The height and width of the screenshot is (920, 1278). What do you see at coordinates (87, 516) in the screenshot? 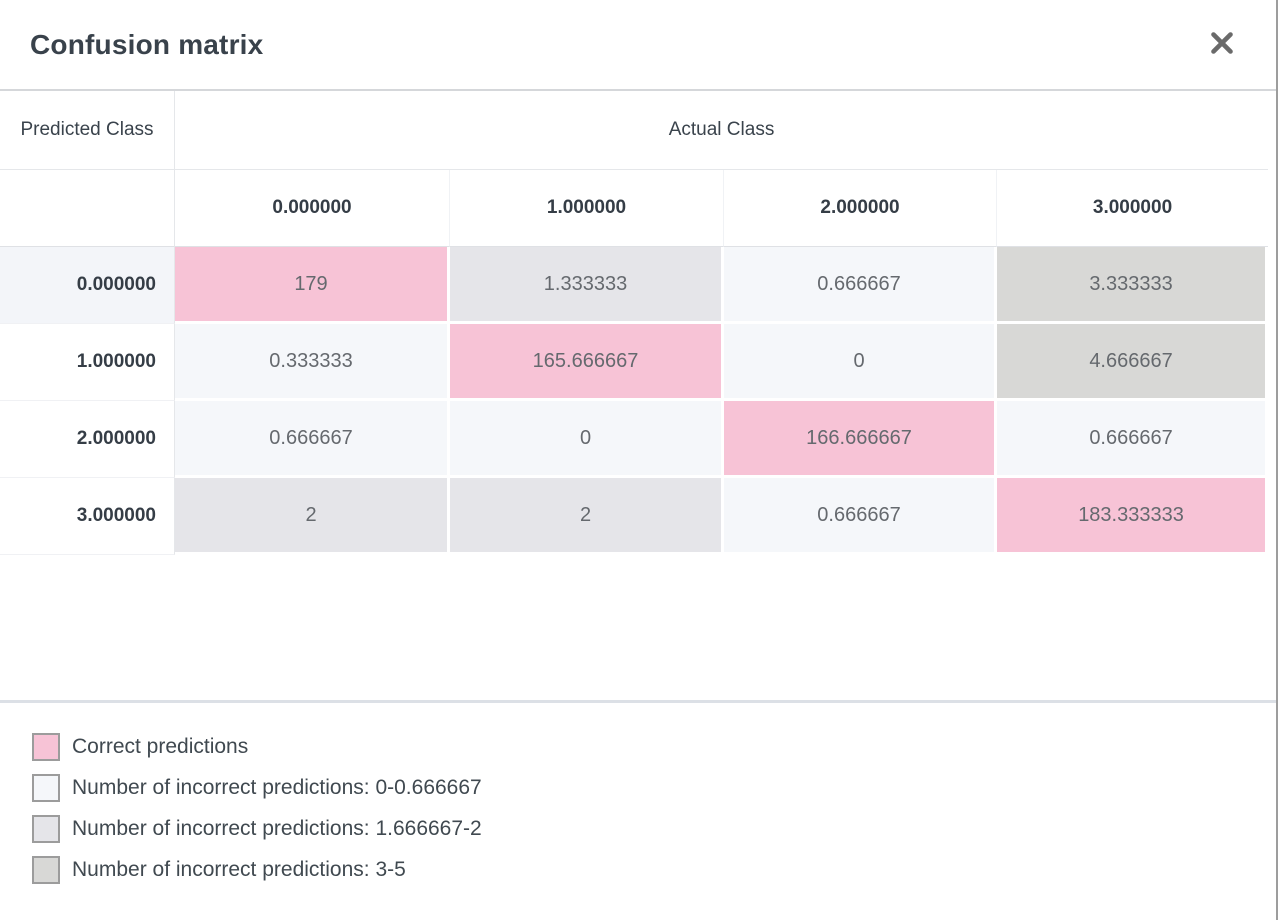
I see `row-header: 3.000000` at bounding box center [87, 516].